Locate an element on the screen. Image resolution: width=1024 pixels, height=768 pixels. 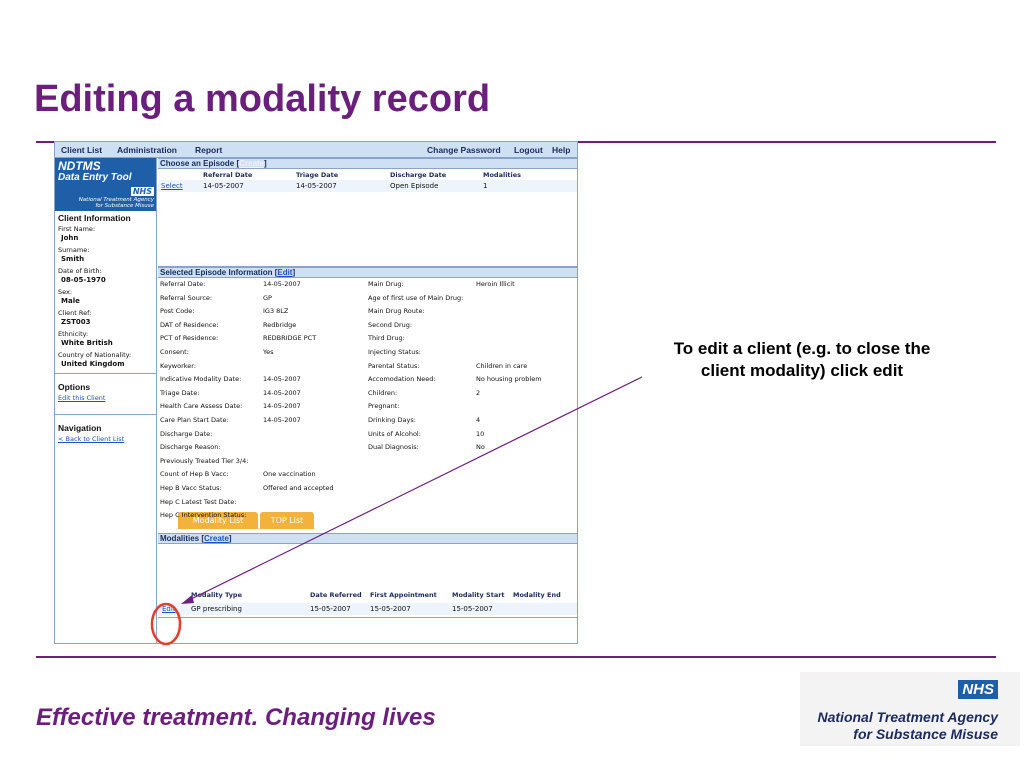
episode-discharge: Open Episode is located at coordinates (414, 186).